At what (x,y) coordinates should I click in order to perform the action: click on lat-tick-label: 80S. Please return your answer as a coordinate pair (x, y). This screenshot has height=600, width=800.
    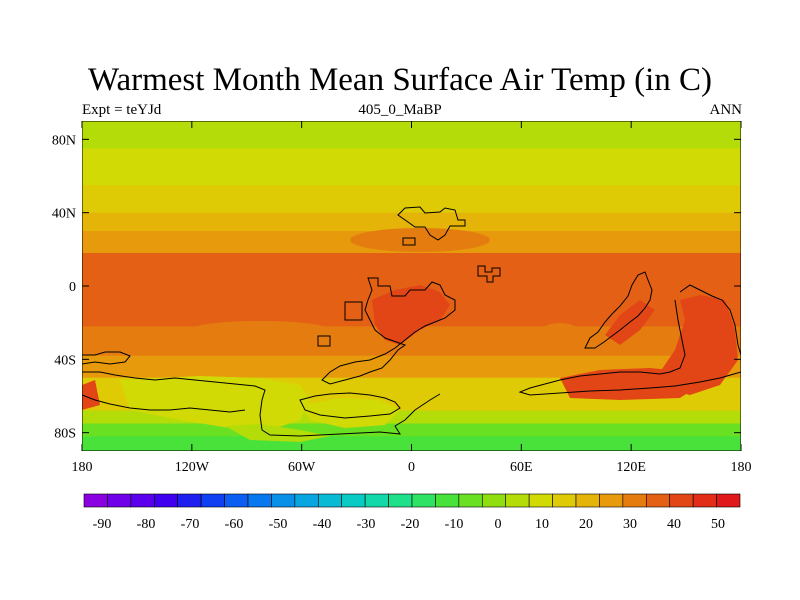
    Looking at the image, I should click on (65, 434).